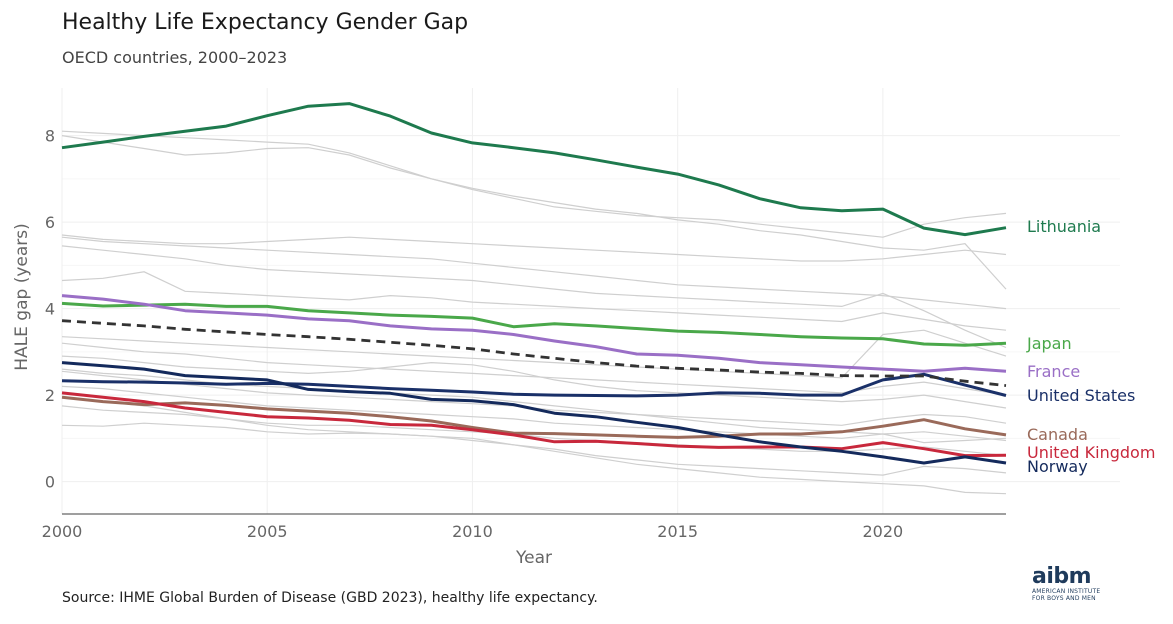  I want to click on x-tick-label: 2015, so click(677, 531).